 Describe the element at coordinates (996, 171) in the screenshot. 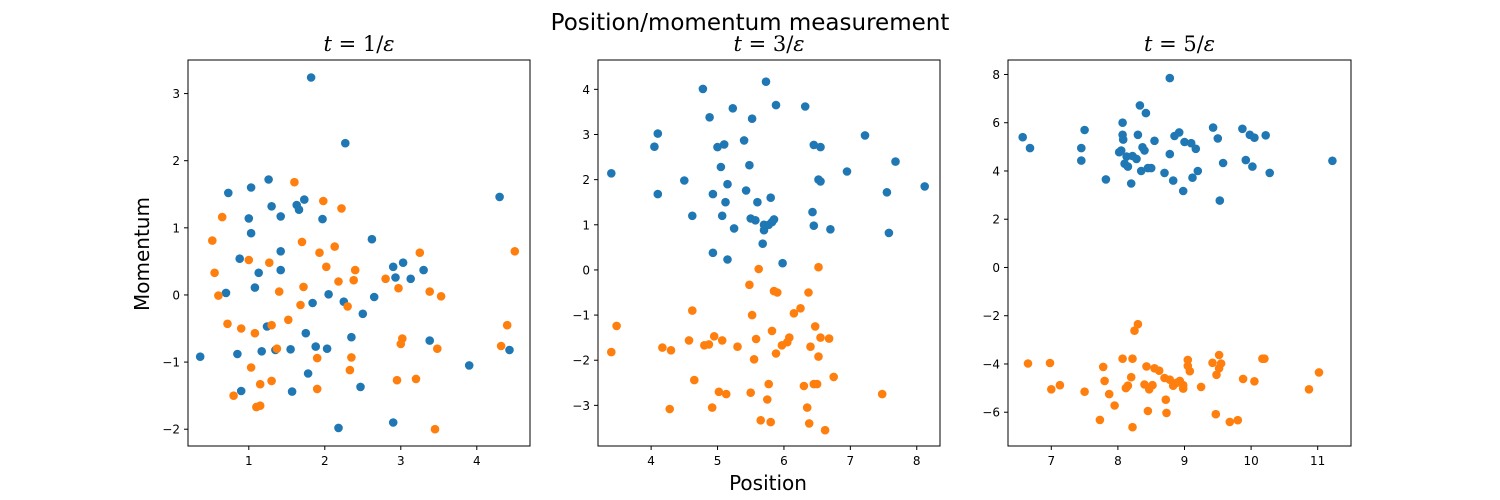

I see `y-tick-label: 4` at that location.